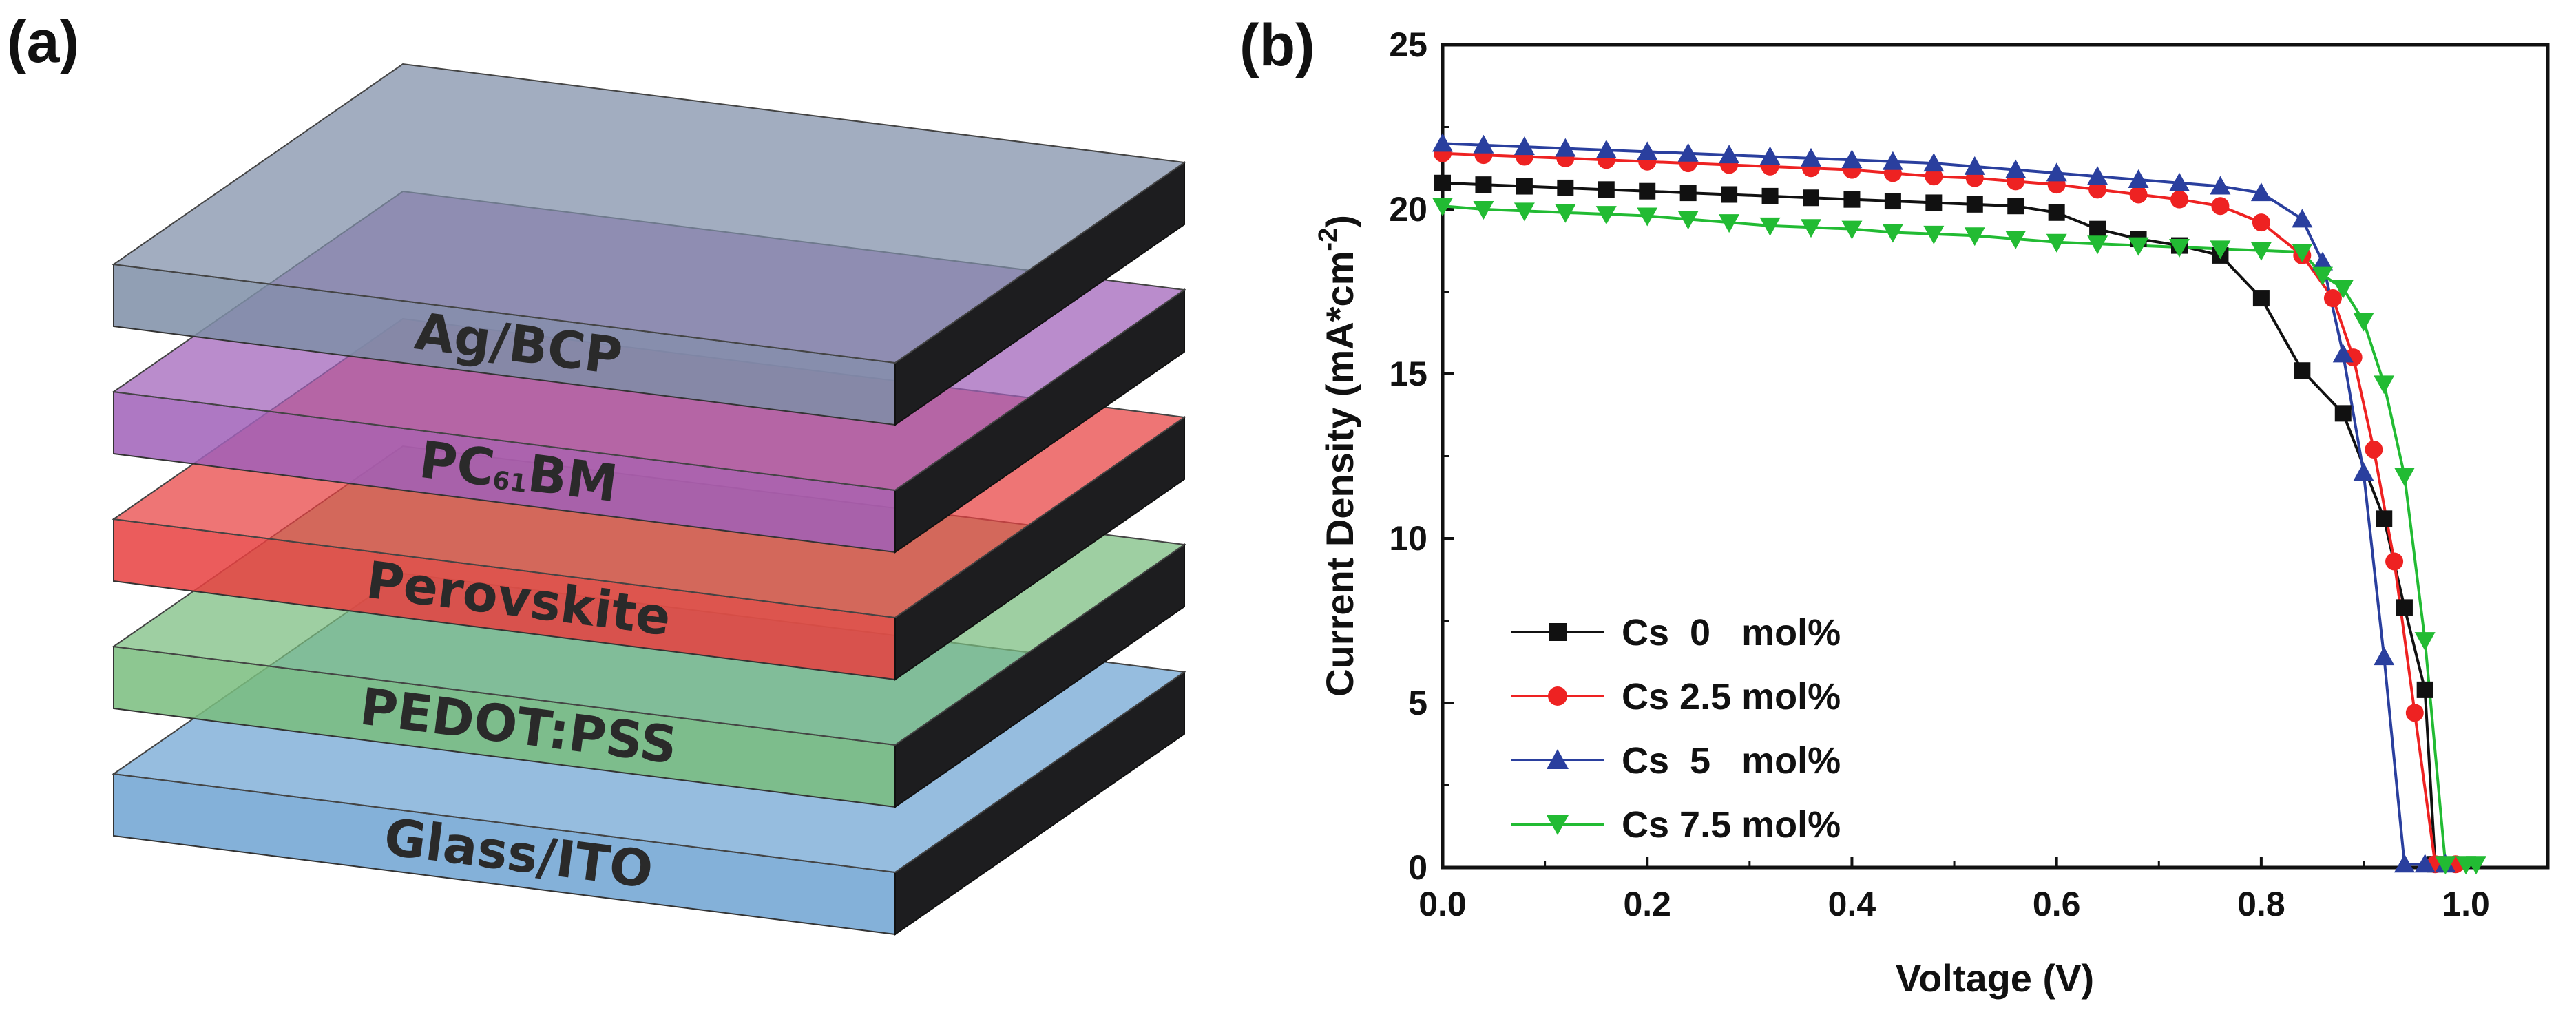 The width and height of the screenshot is (2576, 1019). I want to click on legend-label: Cs 2.5 mol%, so click(1731, 696).